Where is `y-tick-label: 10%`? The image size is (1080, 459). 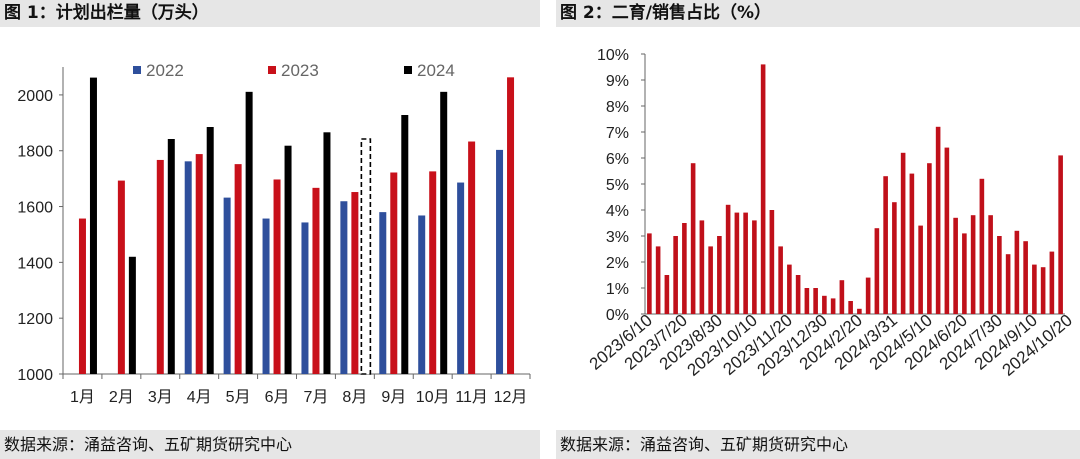
y-tick-label: 10% is located at coordinates (613, 55).